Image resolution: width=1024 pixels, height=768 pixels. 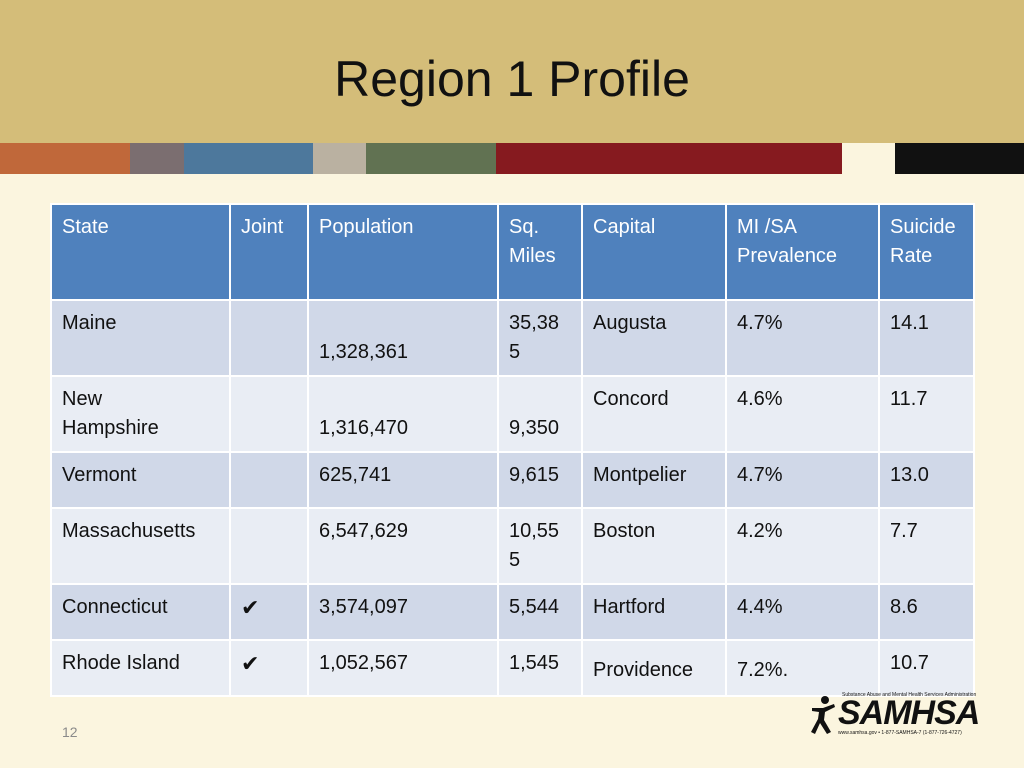 I want to click on cell-population: 6,547,629, so click(x=403, y=546).